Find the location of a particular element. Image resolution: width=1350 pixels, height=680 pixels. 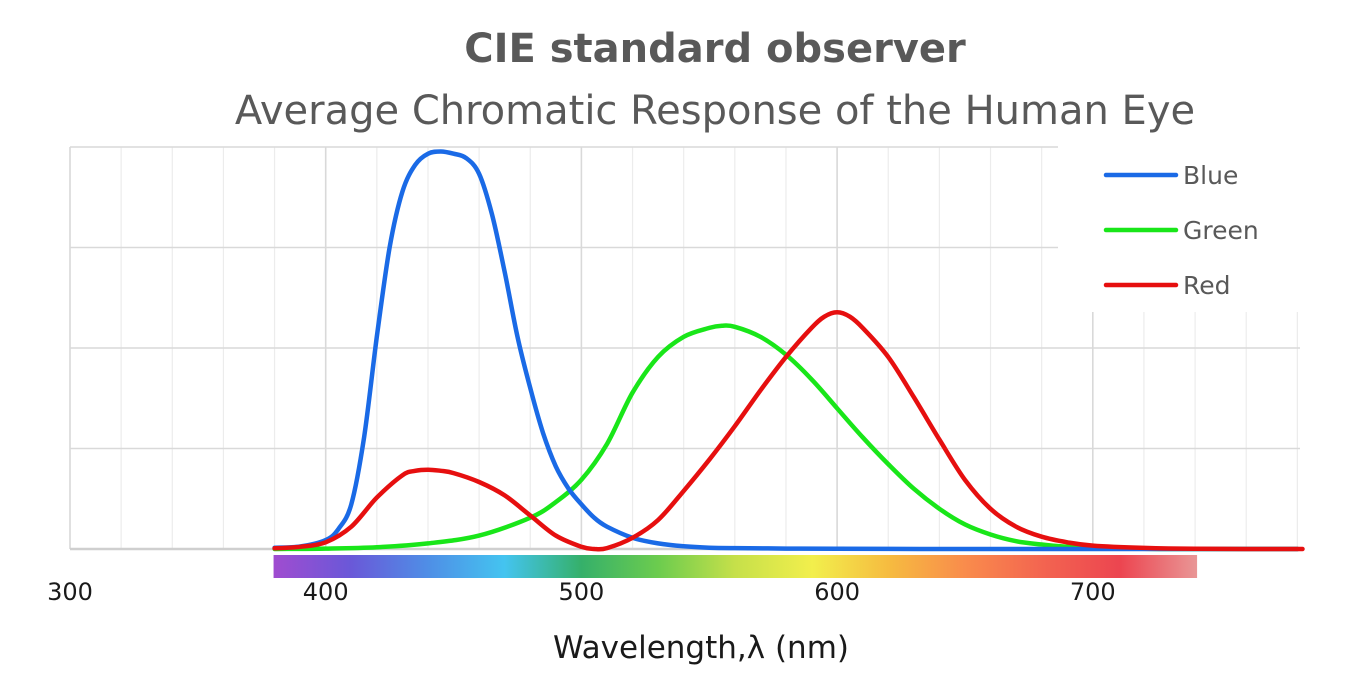

legend-background is located at coordinates (1180, 228).